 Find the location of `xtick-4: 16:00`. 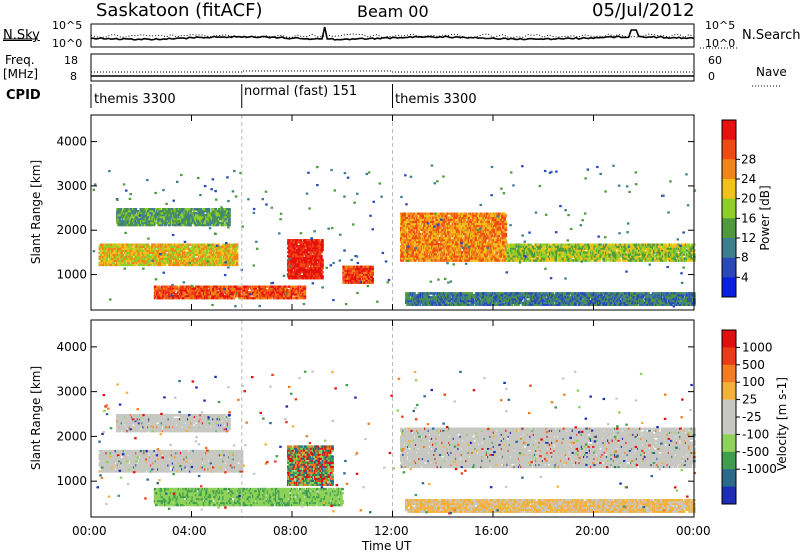

xtick-4: 16:00 is located at coordinates (491, 531).